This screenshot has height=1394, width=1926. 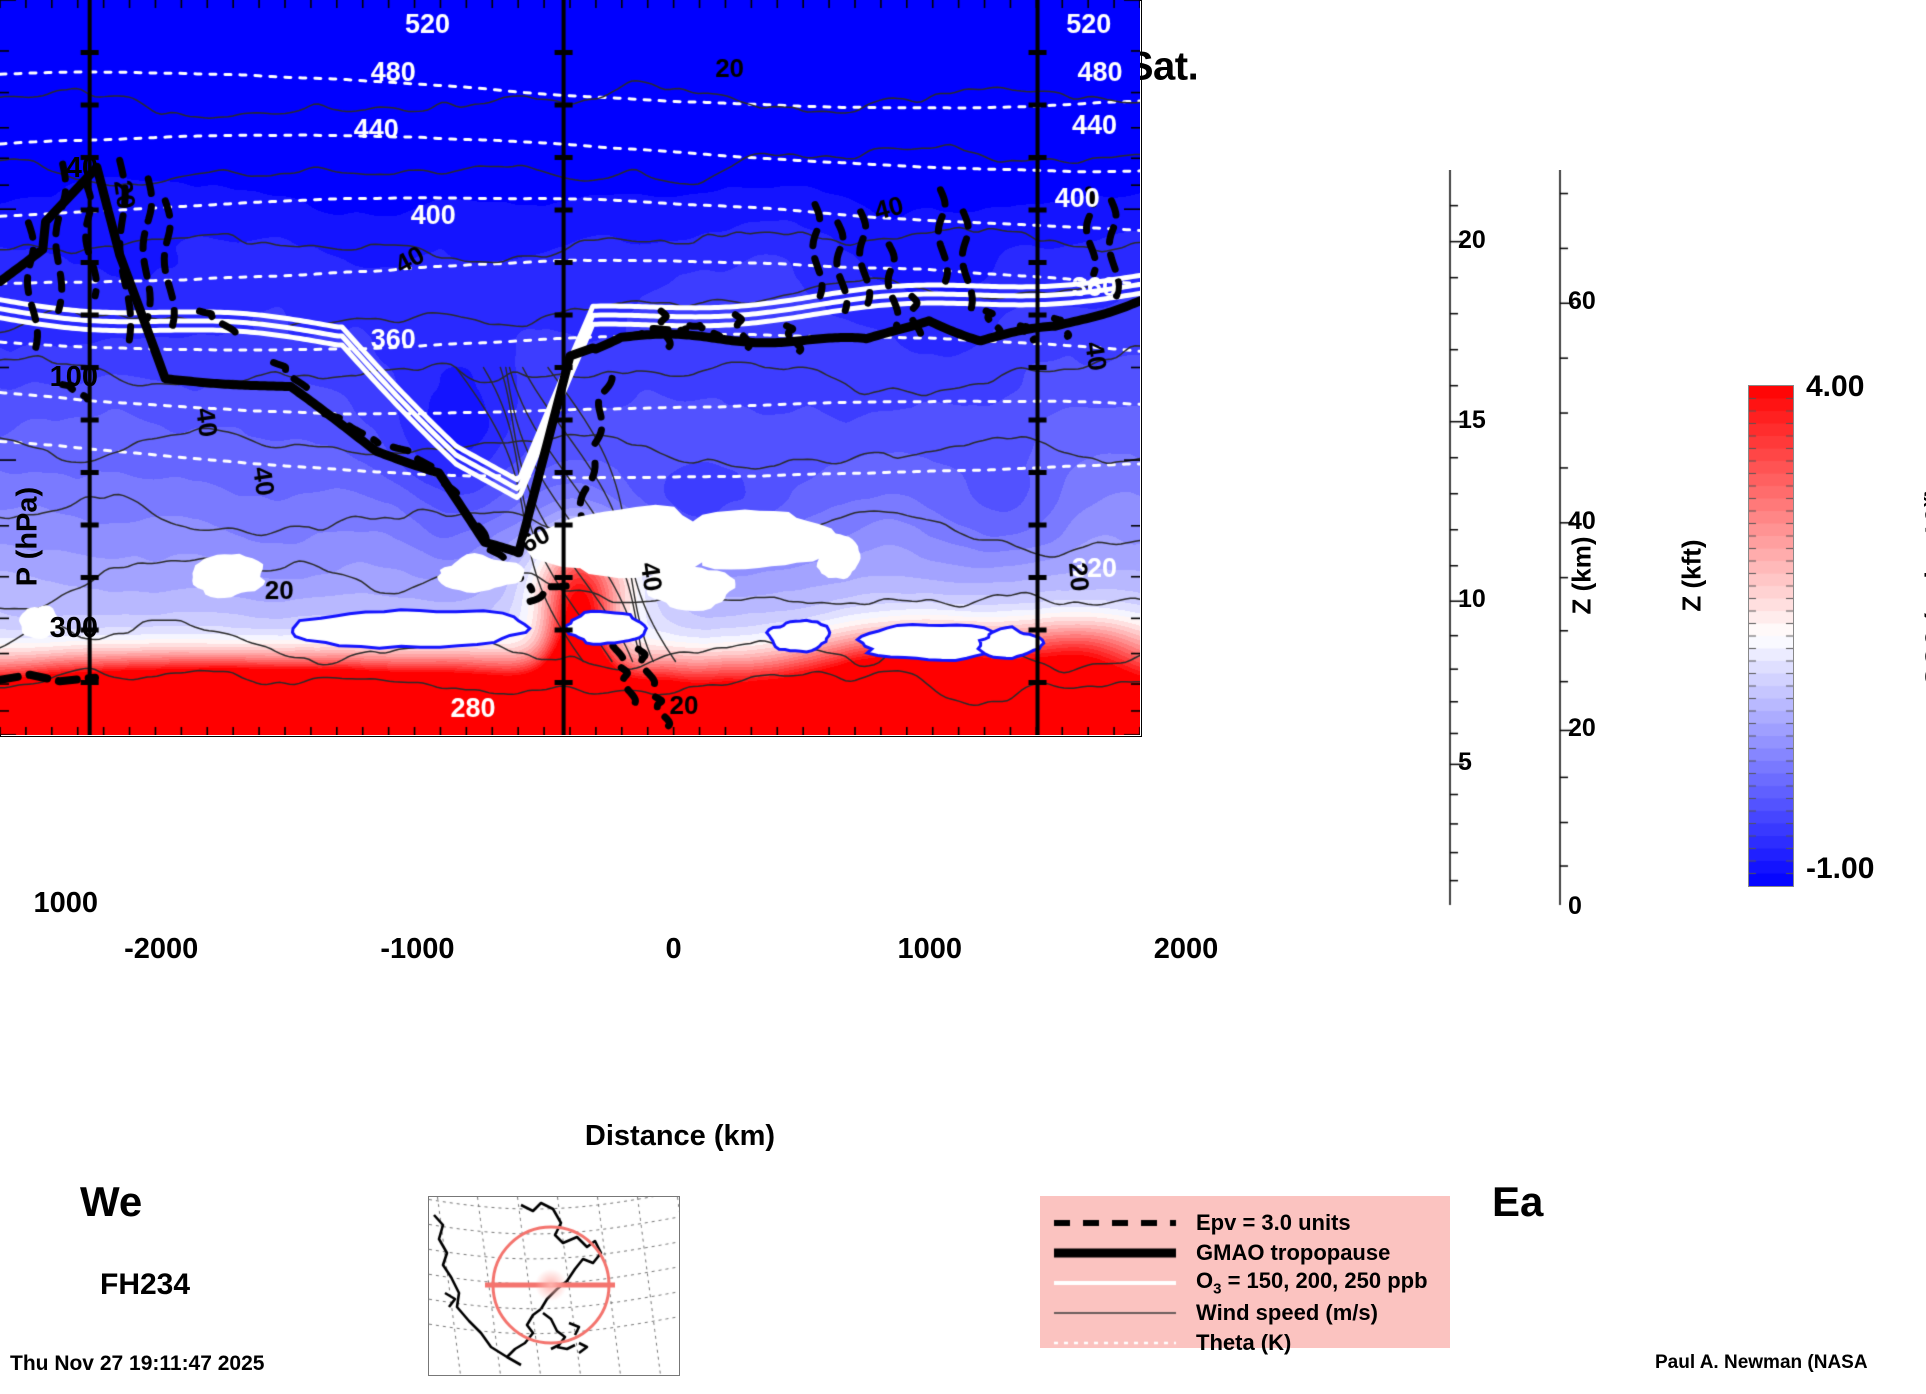 I want to click on legend-label-ozone: O3 = 150, 200, 250 ppb, so click(x=1312, y=1283).